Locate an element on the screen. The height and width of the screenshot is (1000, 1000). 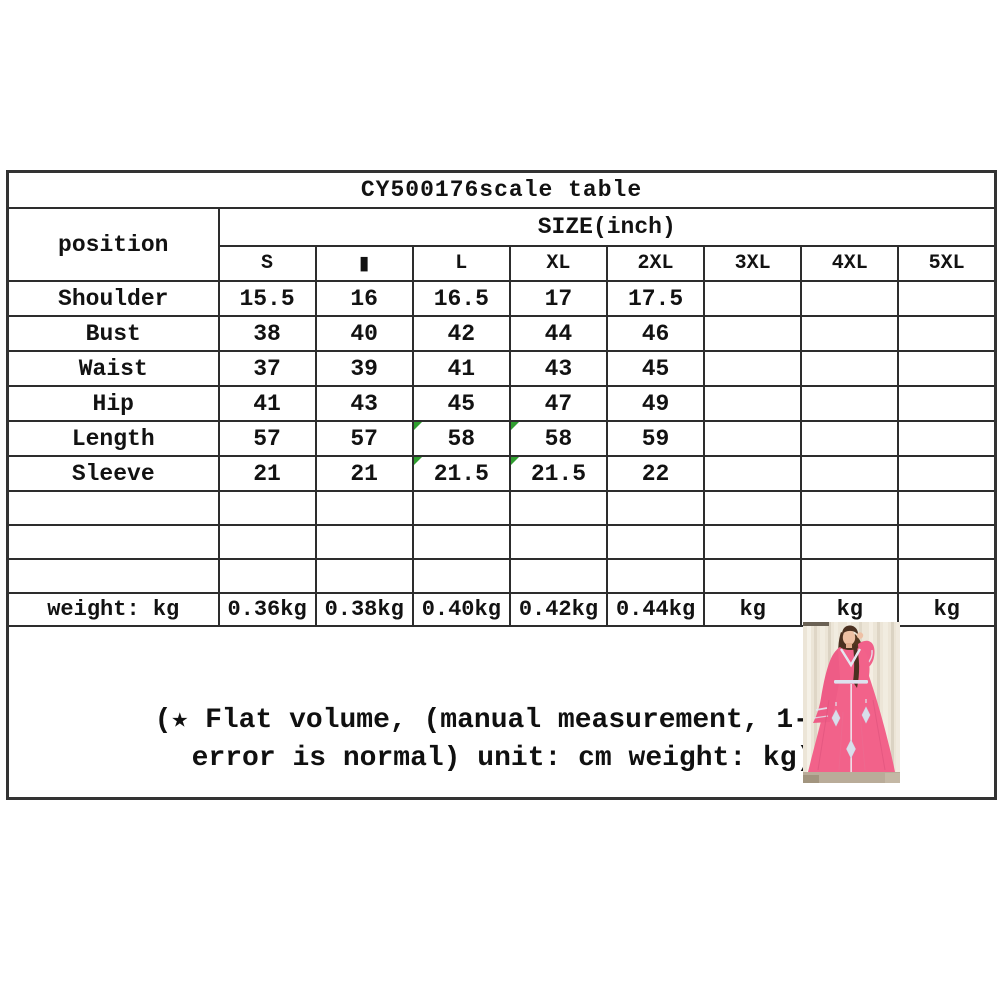
cell-value: 58 is located at coordinates (461, 438).